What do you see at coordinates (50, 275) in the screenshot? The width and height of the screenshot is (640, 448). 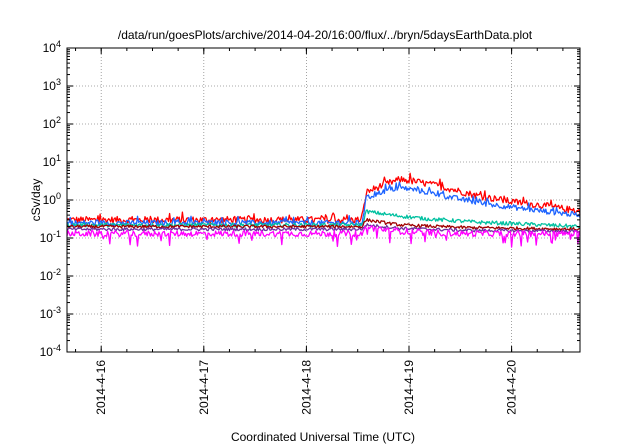 I see `y-tick-label: 10⁻²` at bounding box center [50, 275].